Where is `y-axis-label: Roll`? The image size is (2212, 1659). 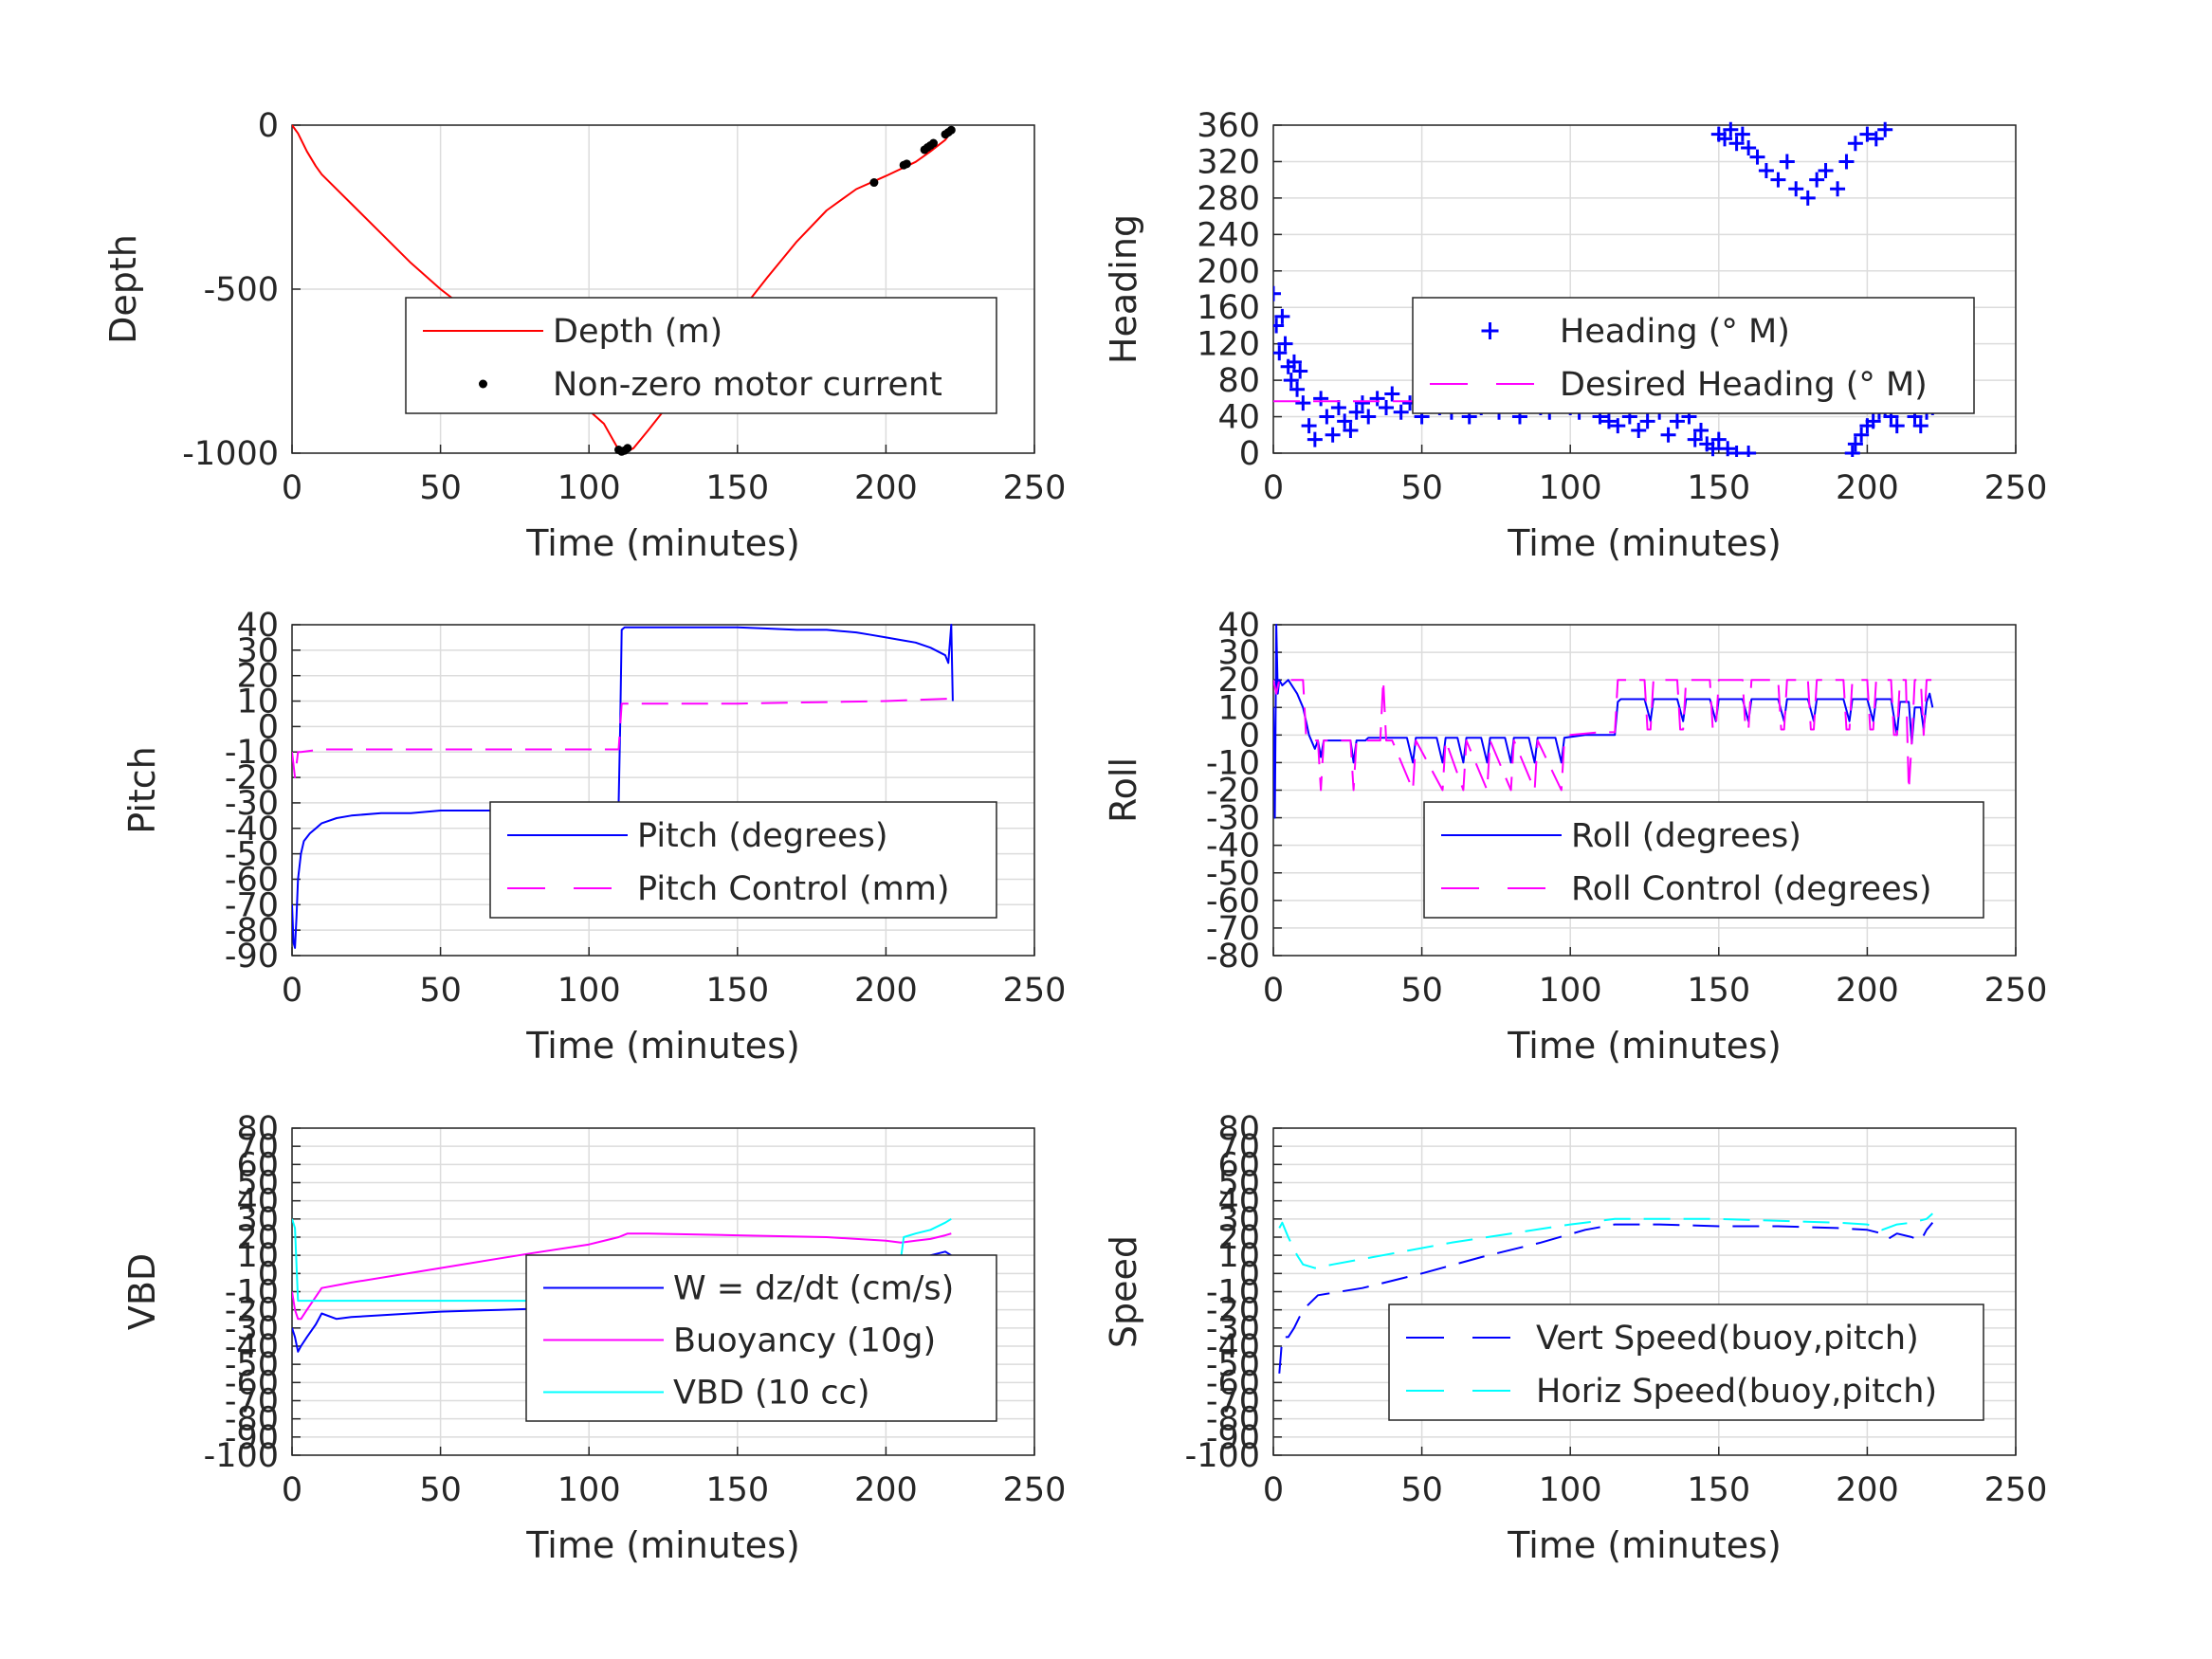
y-axis-label: Roll is located at coordinates (1123, 790).